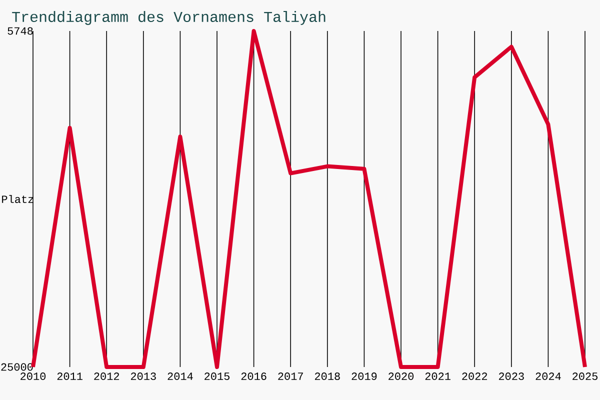  What do you see at coordinates (475, 376) in the screenshot?
I see `x-tick-label: 2022` at bounding box center [475, 376].